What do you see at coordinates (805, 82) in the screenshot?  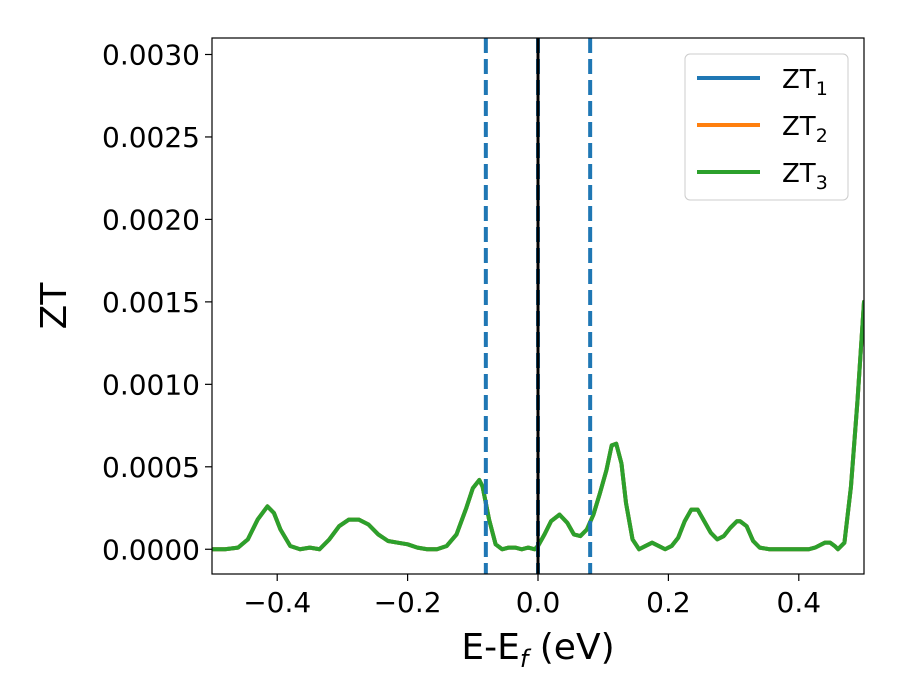 I see `legend-label-1: ZT1` at bounding box center [805, 82].